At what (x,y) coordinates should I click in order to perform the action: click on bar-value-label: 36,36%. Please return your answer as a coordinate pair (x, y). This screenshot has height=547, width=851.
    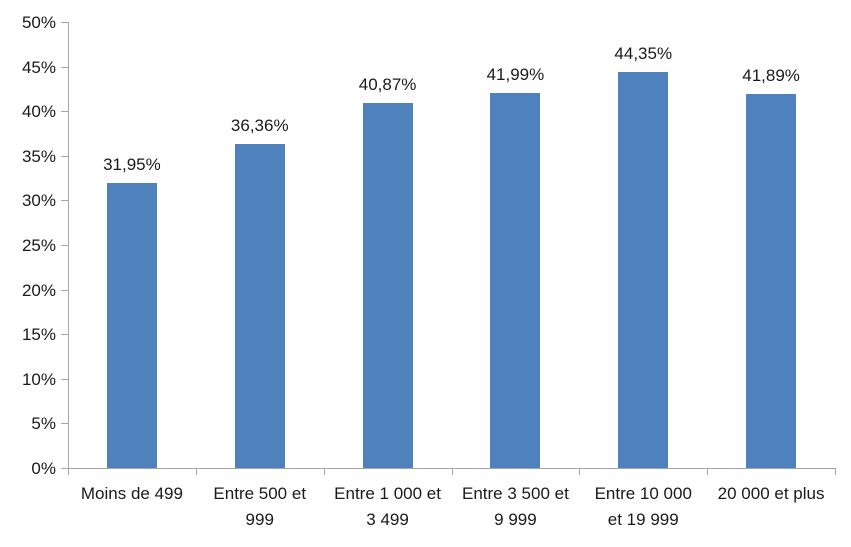
    Looking at the image, I should click on (259, 125).